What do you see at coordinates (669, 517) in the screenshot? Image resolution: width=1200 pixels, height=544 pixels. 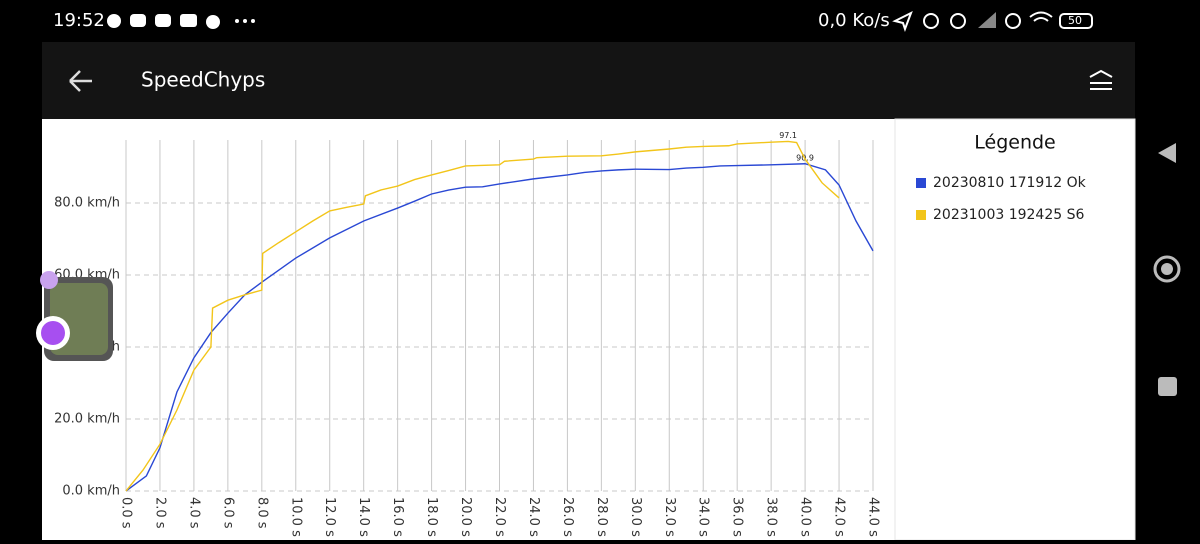 I see `x-tick-label: 32.0 s` at bounding box center [669, 517].